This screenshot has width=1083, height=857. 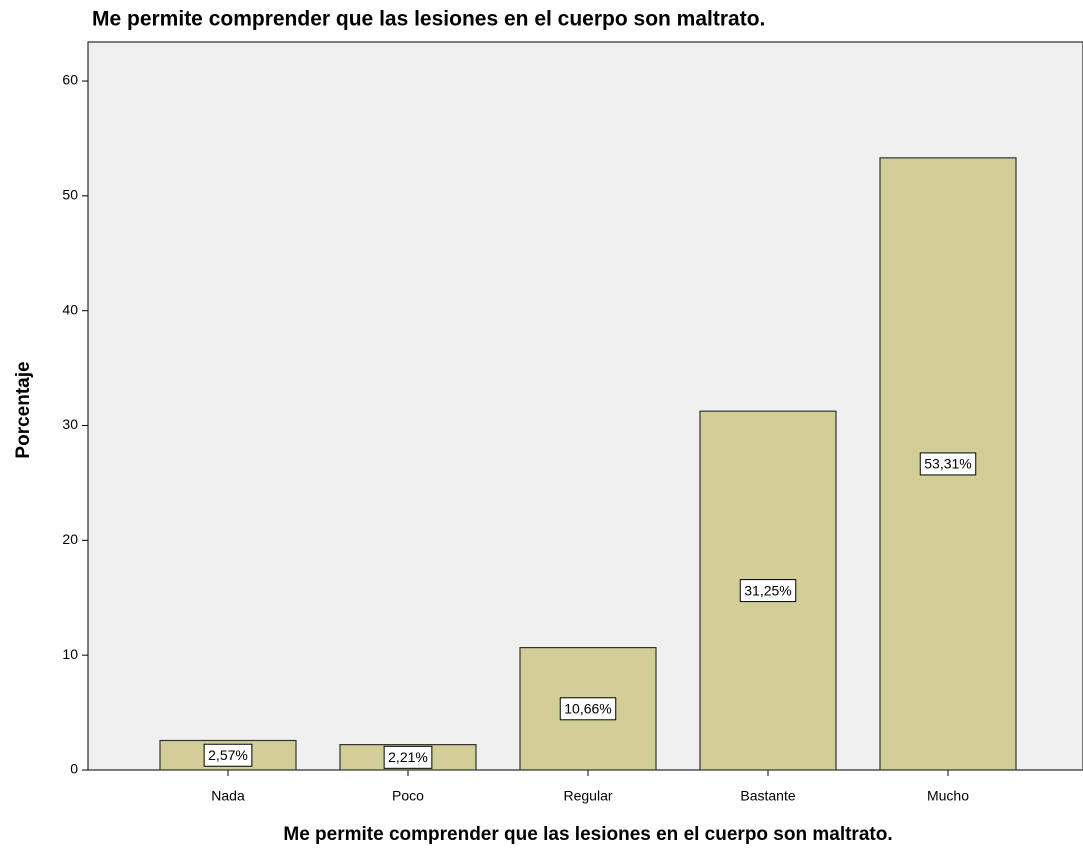 What do you see at coordinates (767, 796) in the screenshot?
I see `x-tick-label: Bastante` at bounding box center [767, 796].